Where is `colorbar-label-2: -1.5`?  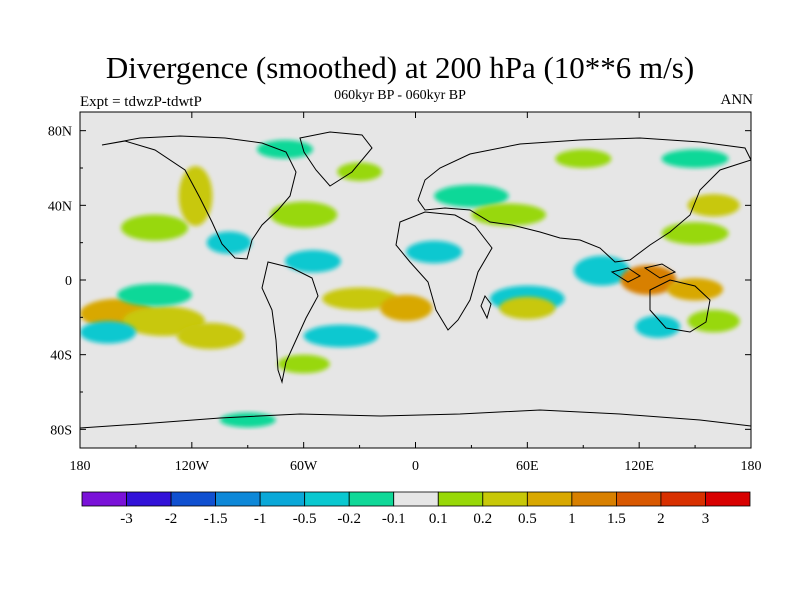
colorbar-label-2: -1.5 is located at coordinates (216, 519).